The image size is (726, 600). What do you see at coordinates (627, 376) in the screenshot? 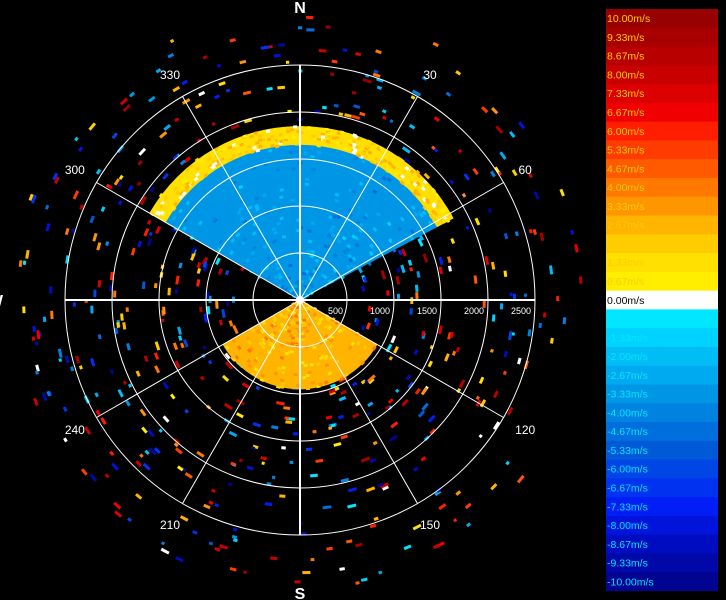
I see `colorbar-label: -2.67m/s` at bounding box center [627, 376].